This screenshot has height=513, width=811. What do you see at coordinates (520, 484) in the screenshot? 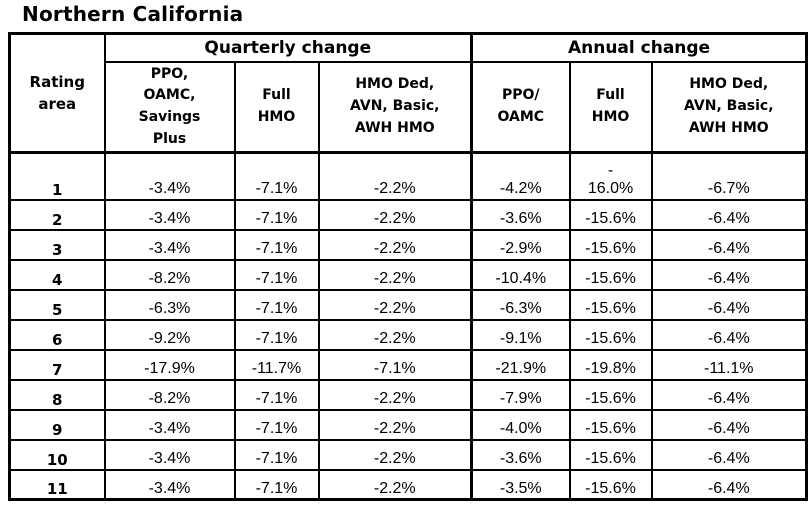
I see `cell-value: -3.5%` at bounding box center [520, 484].